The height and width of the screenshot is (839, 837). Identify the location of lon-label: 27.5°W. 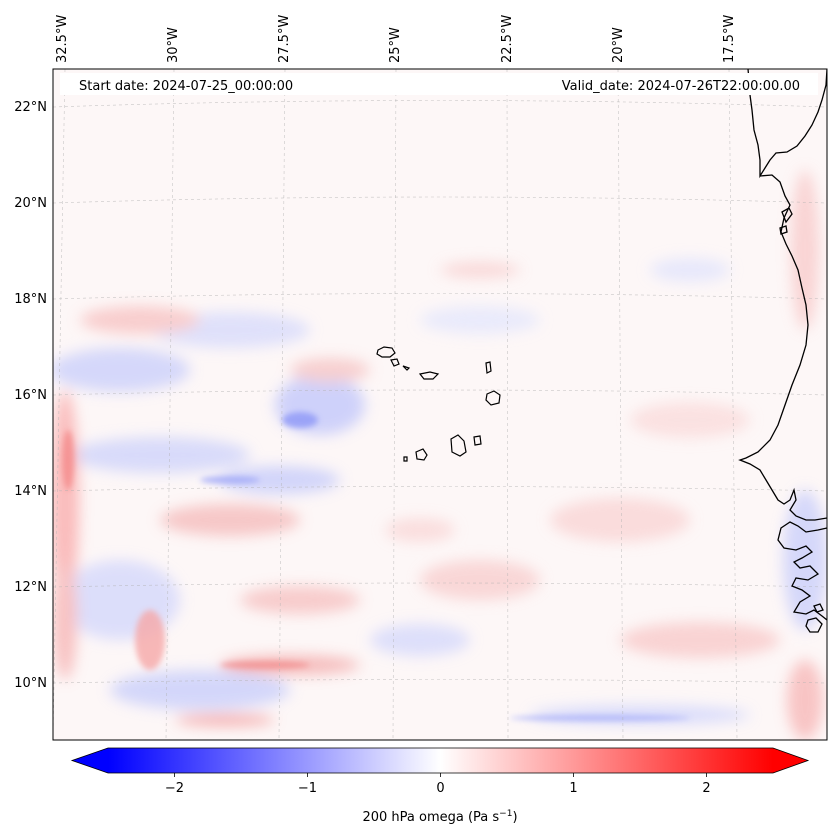
(284, 39).